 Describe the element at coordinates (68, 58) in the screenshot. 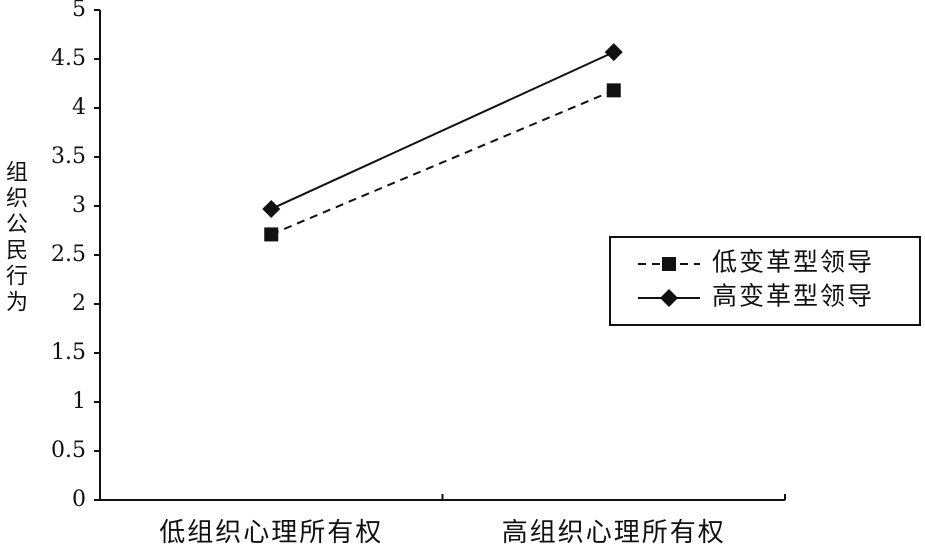

I see `y-tick-label: 4.5` at that location.